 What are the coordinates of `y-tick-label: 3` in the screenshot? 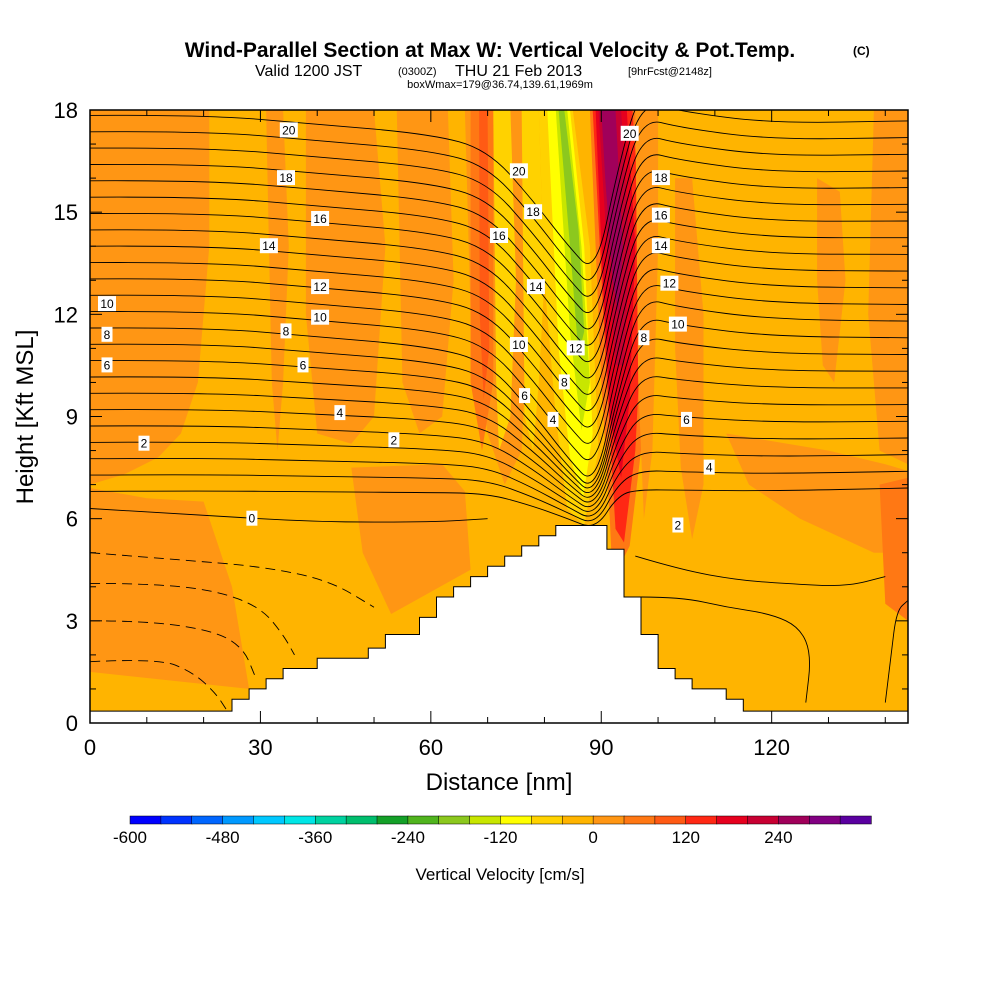 It's located at (72, 621).